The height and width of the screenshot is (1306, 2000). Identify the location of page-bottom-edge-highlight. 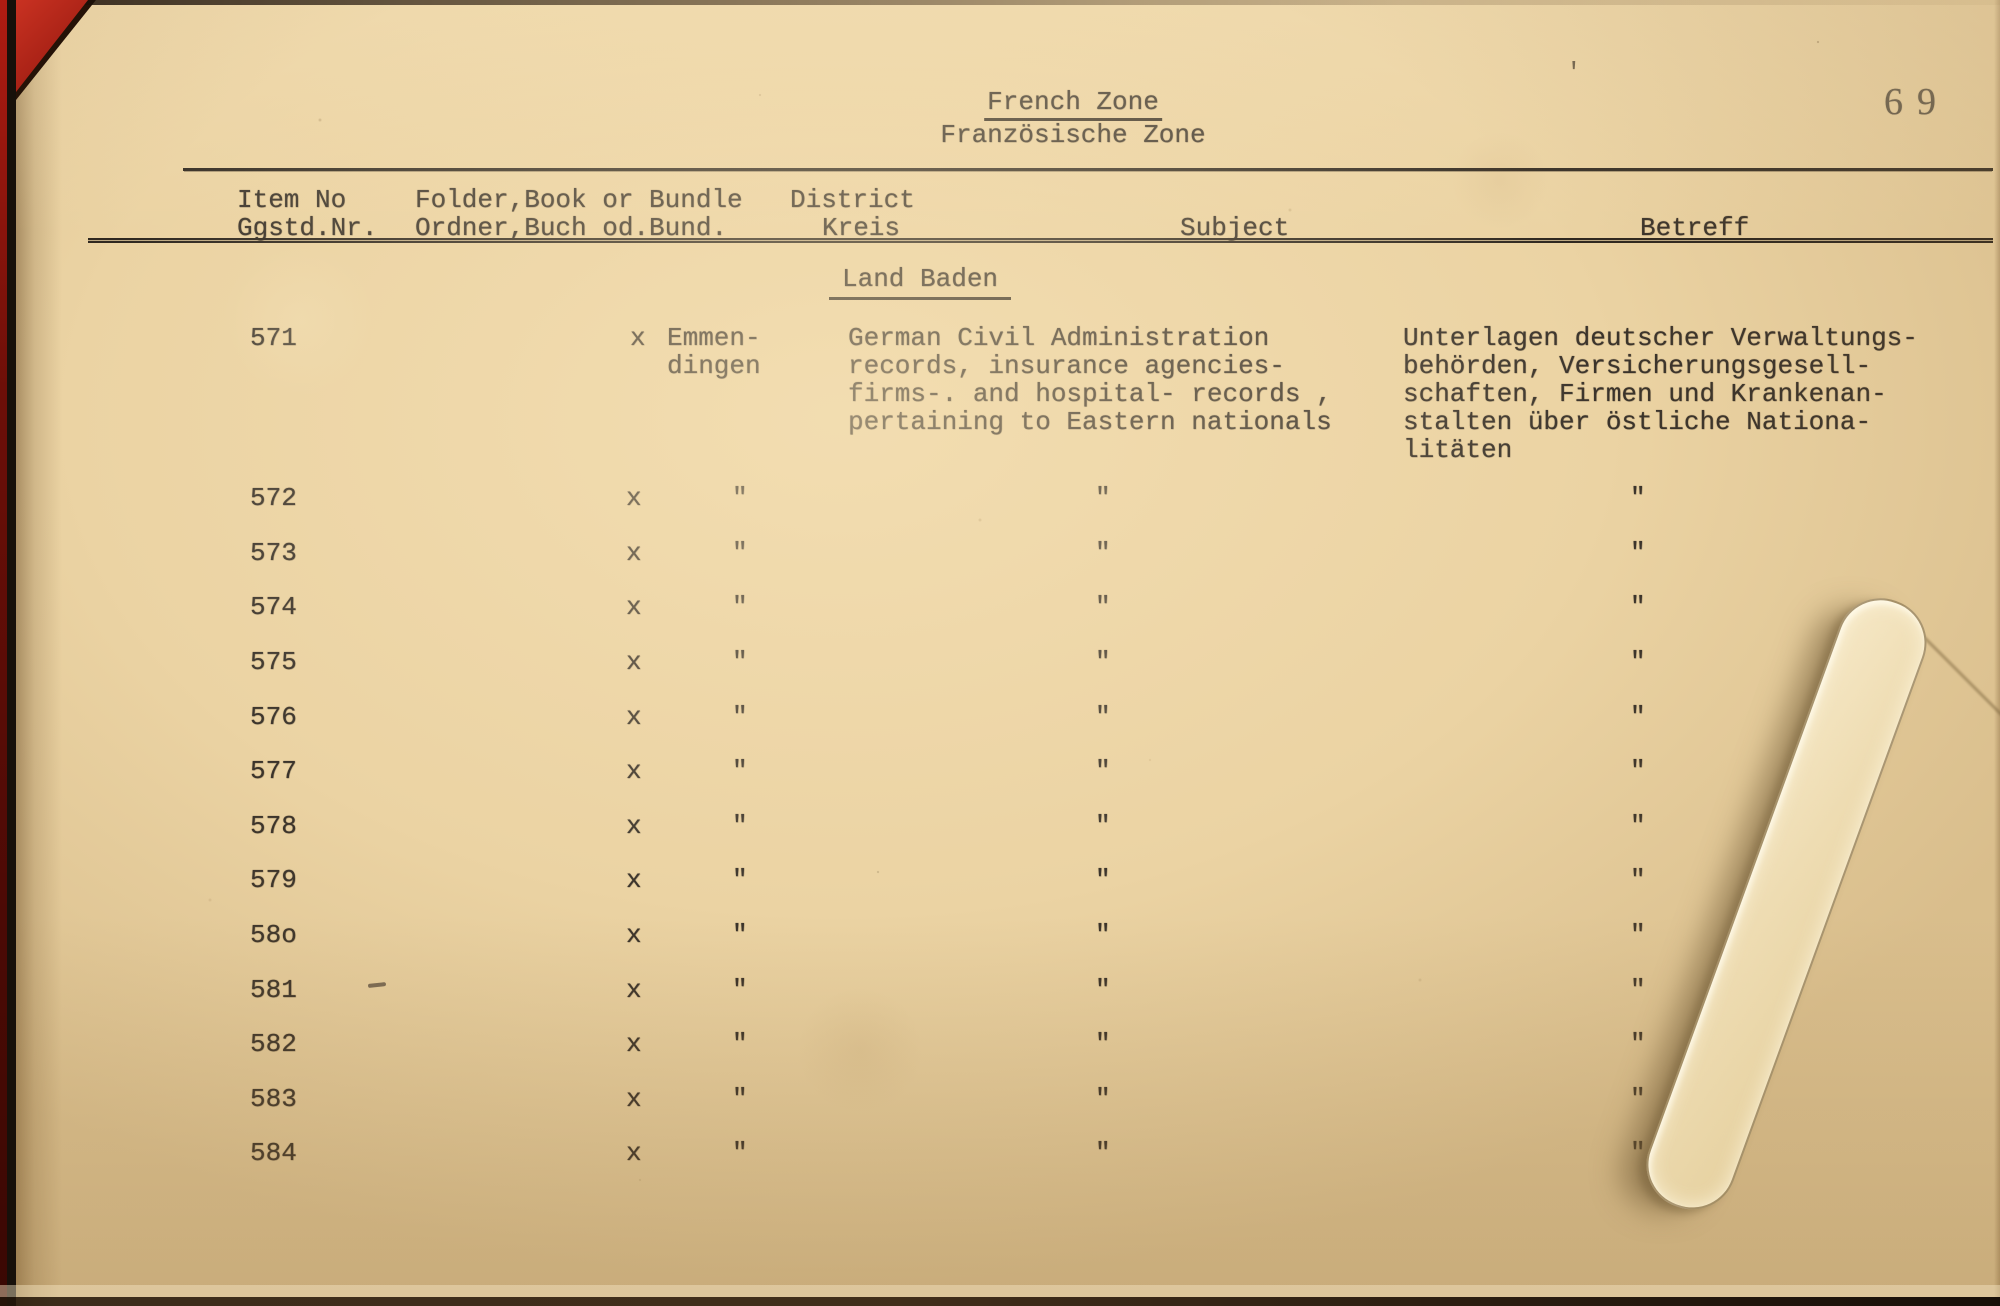
(1000, 1291).